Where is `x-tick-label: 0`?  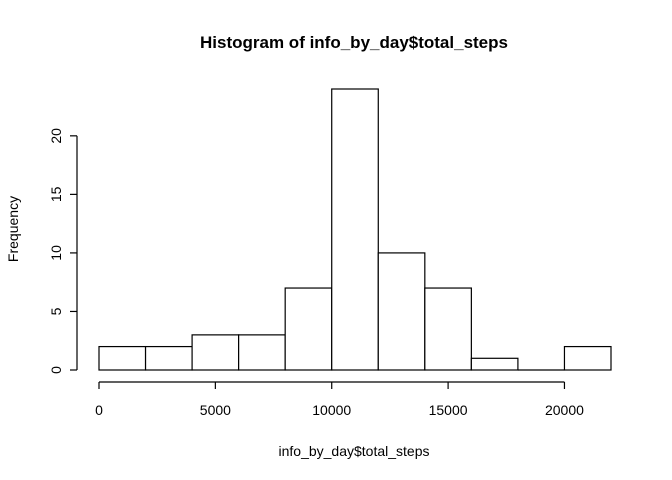
x-tick-label: 0 is located at coordinates (99, 410).